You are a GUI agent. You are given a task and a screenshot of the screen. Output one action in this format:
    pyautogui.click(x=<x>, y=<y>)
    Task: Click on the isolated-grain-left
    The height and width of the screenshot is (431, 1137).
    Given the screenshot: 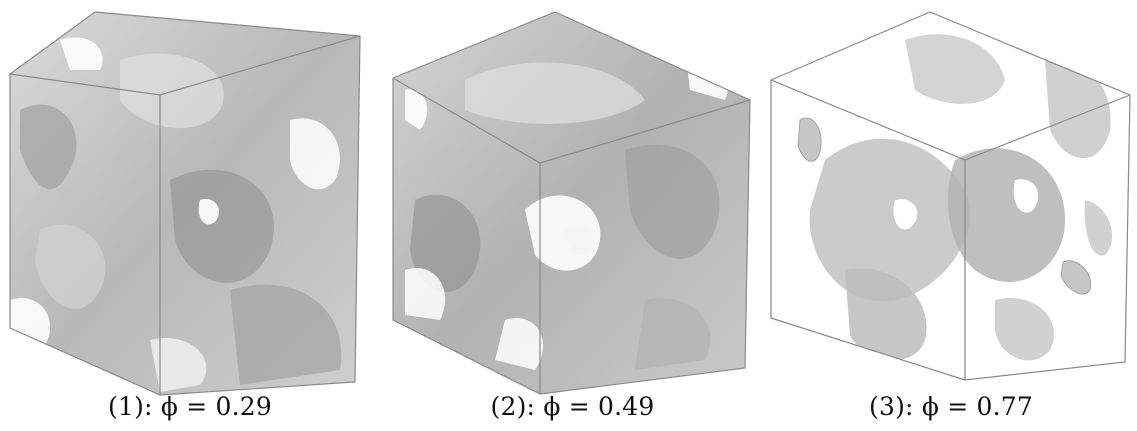 What is the action you would take?
    pyautogui.click(x=809, y=139)
    